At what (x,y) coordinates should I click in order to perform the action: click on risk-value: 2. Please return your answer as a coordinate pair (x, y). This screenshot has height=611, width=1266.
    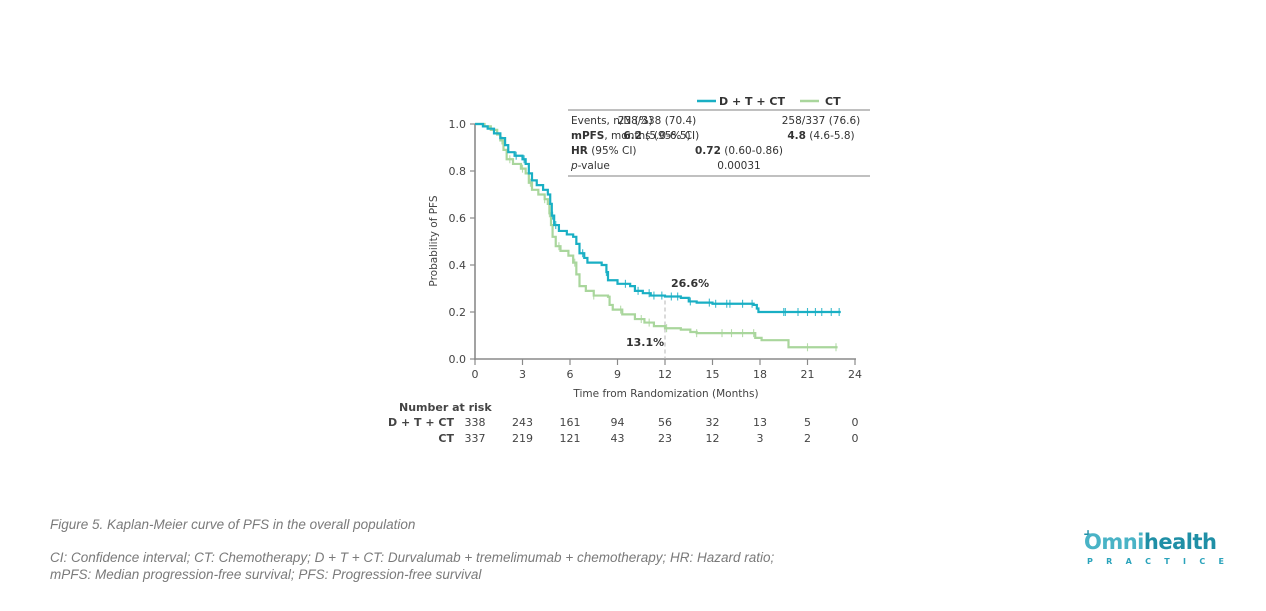
    Looking at the image, I should click on (807, 438).